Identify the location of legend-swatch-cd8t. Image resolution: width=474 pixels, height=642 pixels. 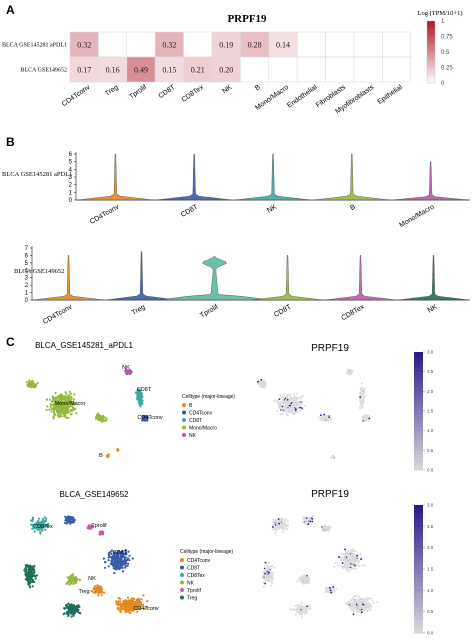
(182, 567).